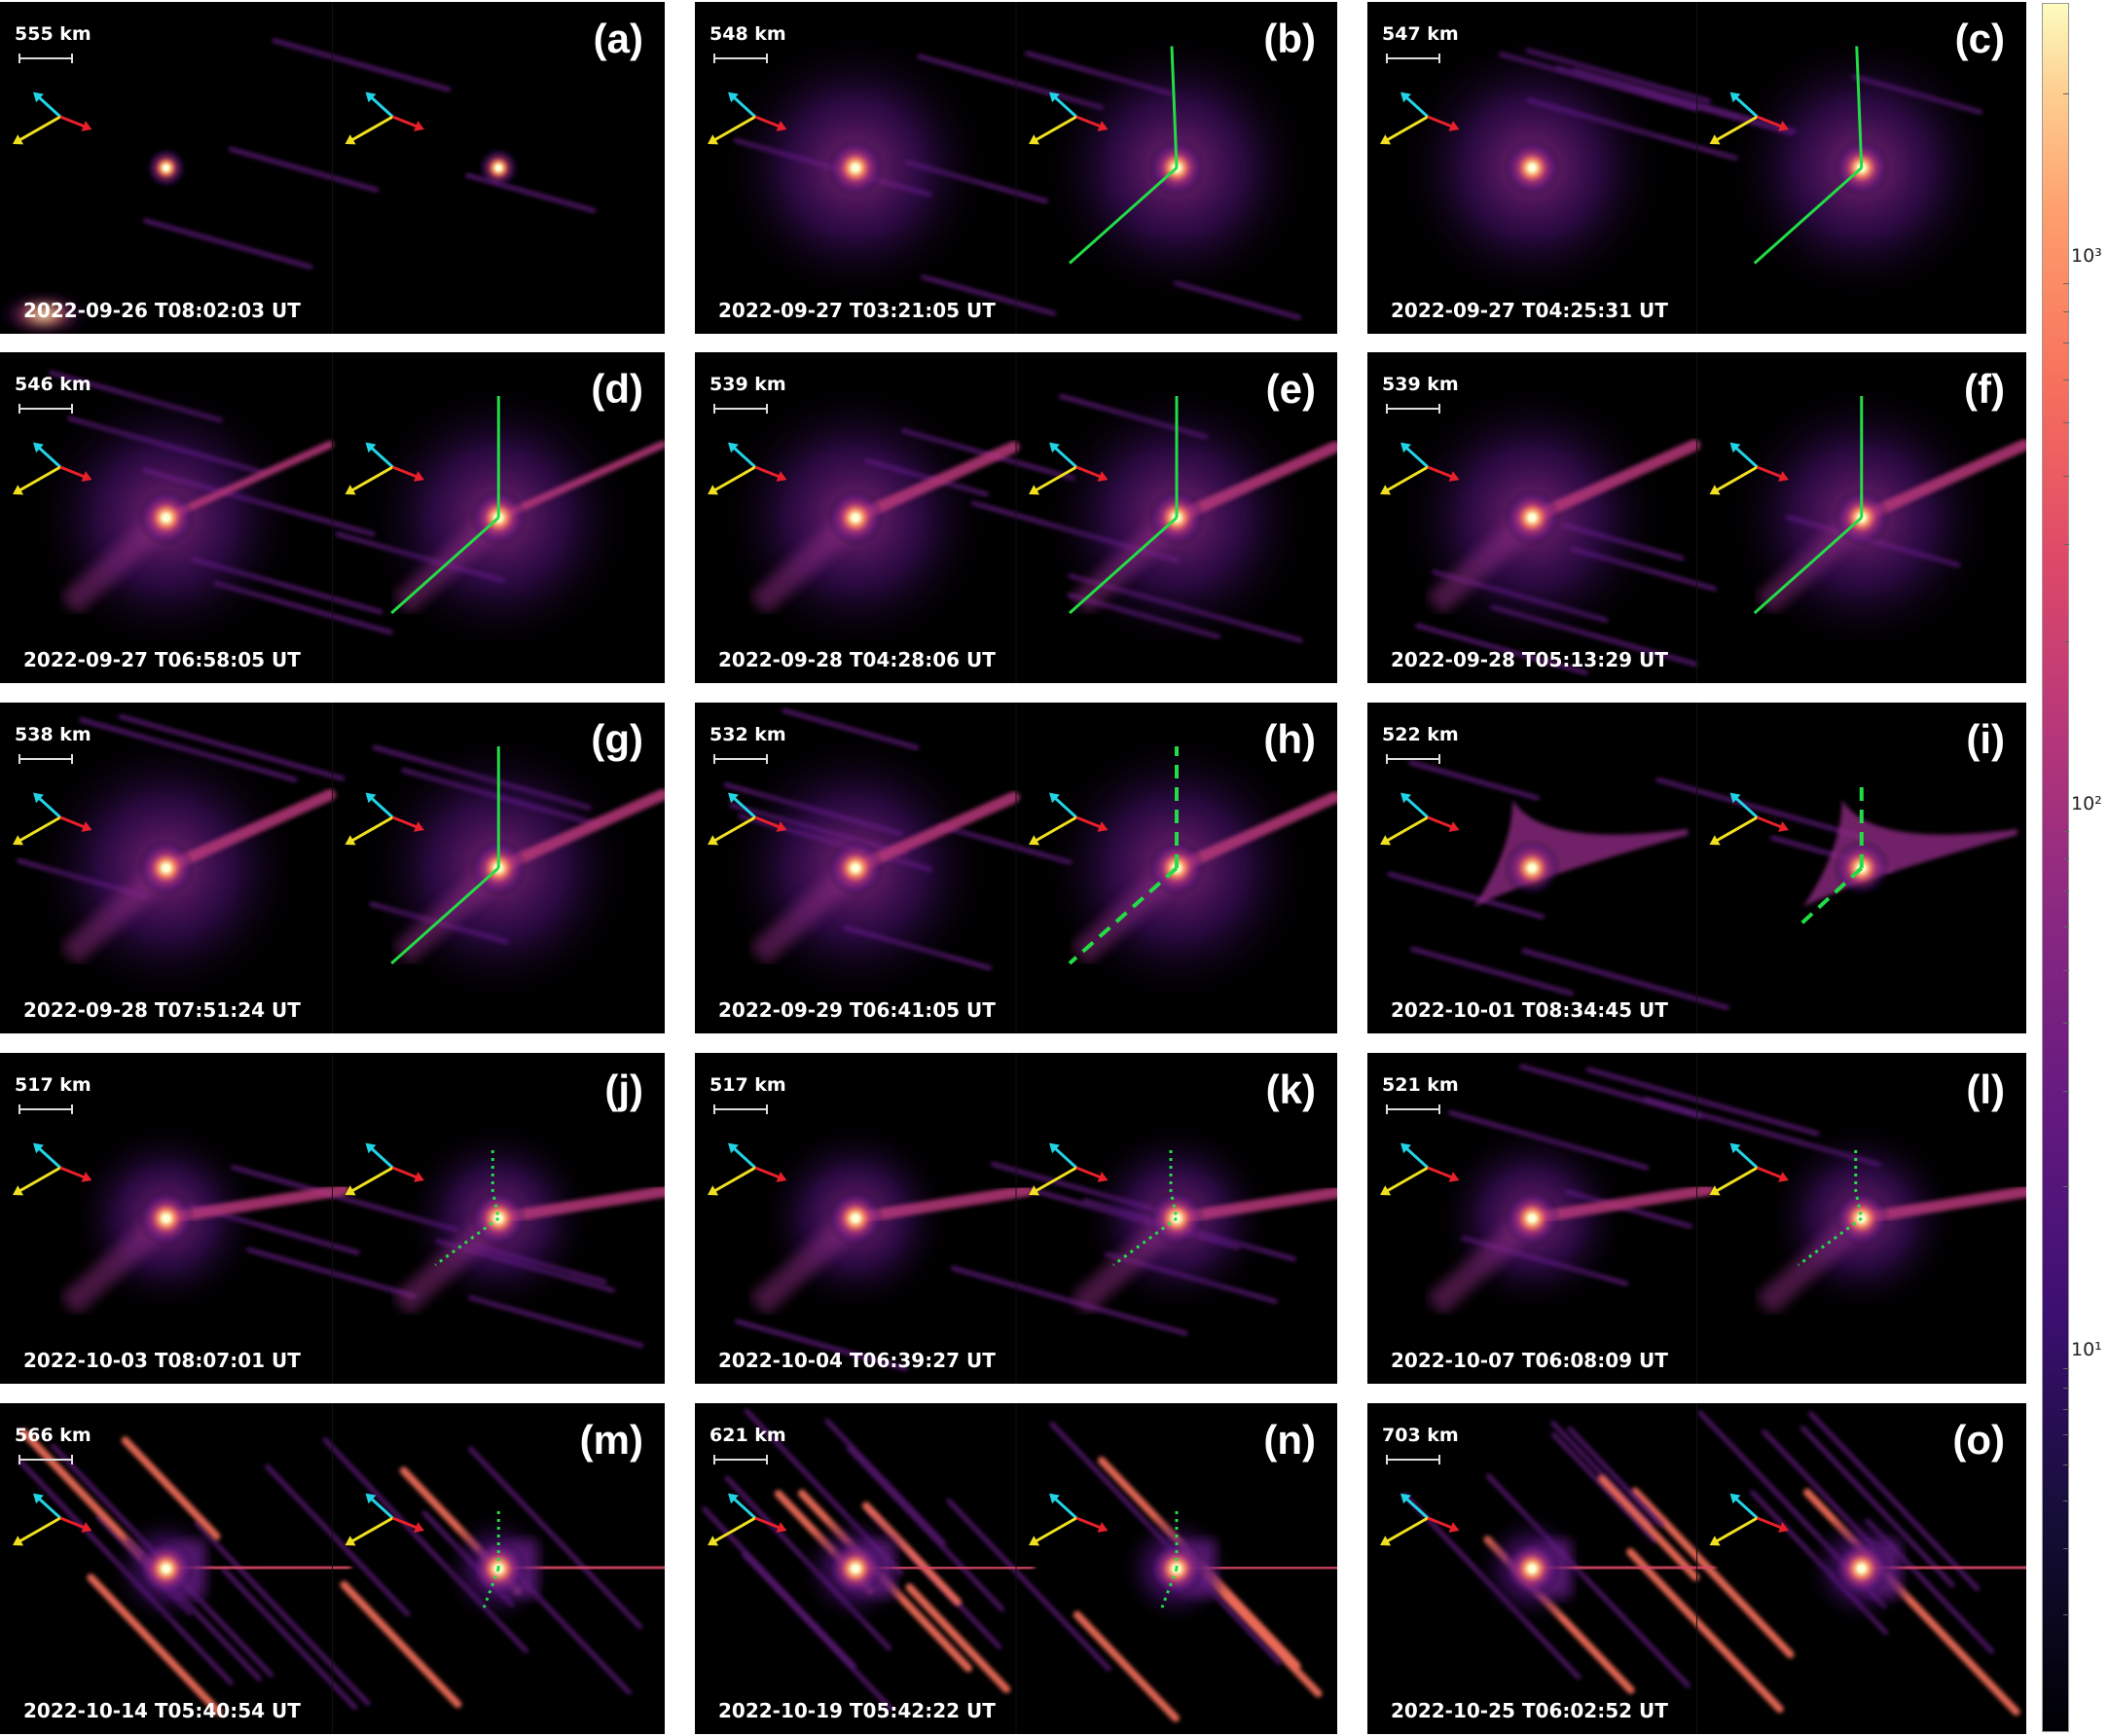 Image resolution: width=2109 pixels, height=1736 pixels. Describe the element at coordinates (1289, 39) in the screenshot. I see `panel-label: (b)` at that location.